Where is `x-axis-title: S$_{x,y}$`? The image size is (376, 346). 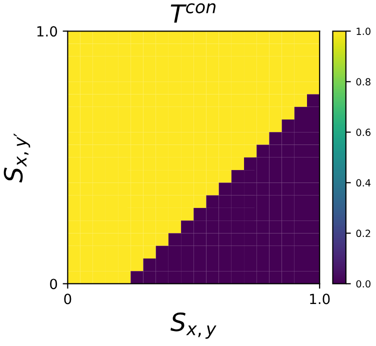 x-axis-title: S$_{x,y}$ is located at coordinates (193, 325).